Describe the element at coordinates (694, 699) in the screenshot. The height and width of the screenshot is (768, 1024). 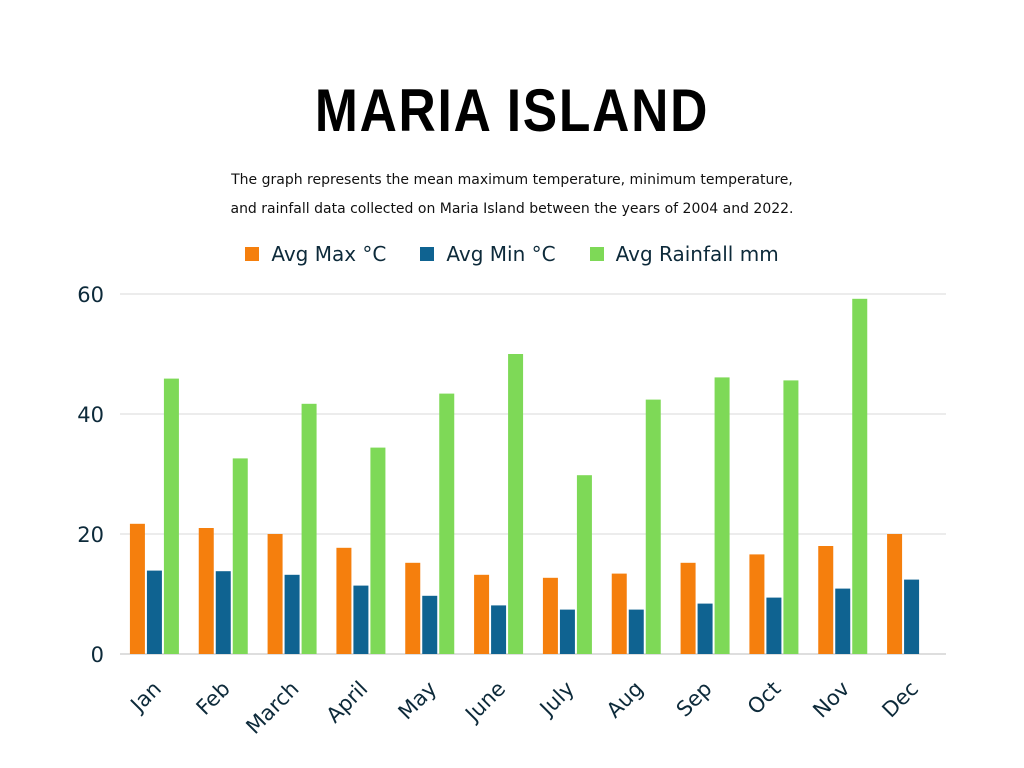
I see `x-tick-label: Sep` at that location.